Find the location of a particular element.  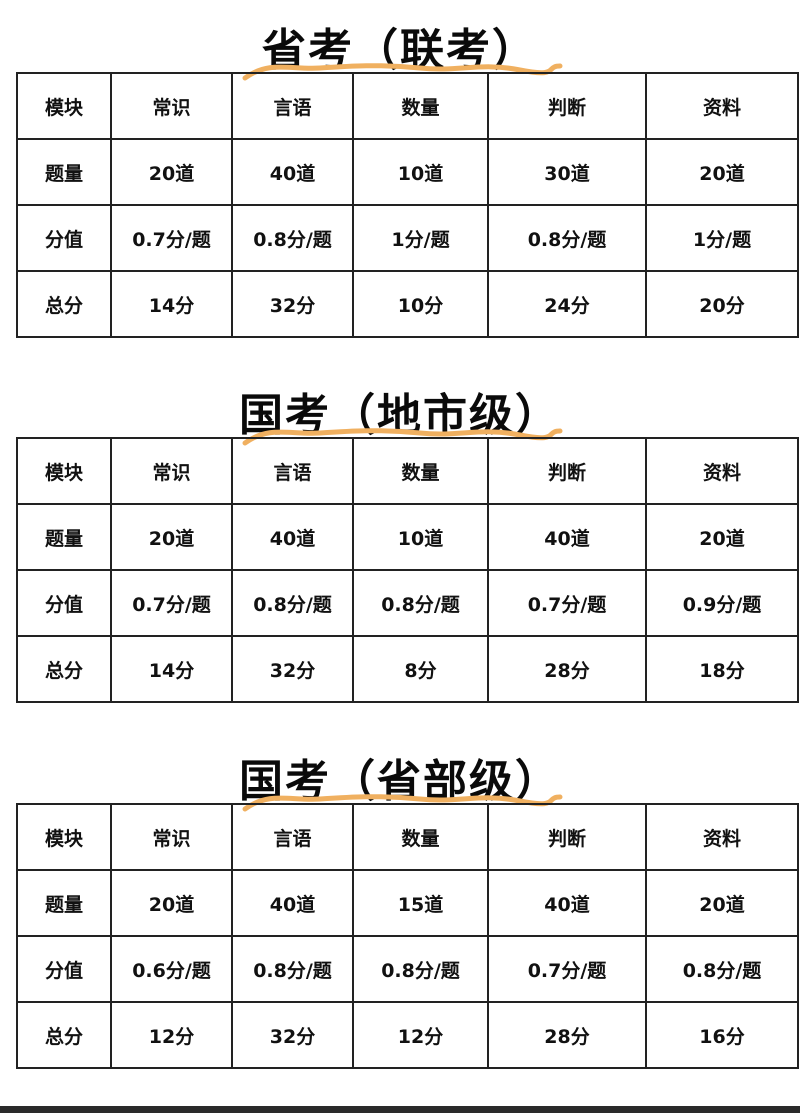

table-cell: 0.9分/题 is located at coordinates (722, 603).